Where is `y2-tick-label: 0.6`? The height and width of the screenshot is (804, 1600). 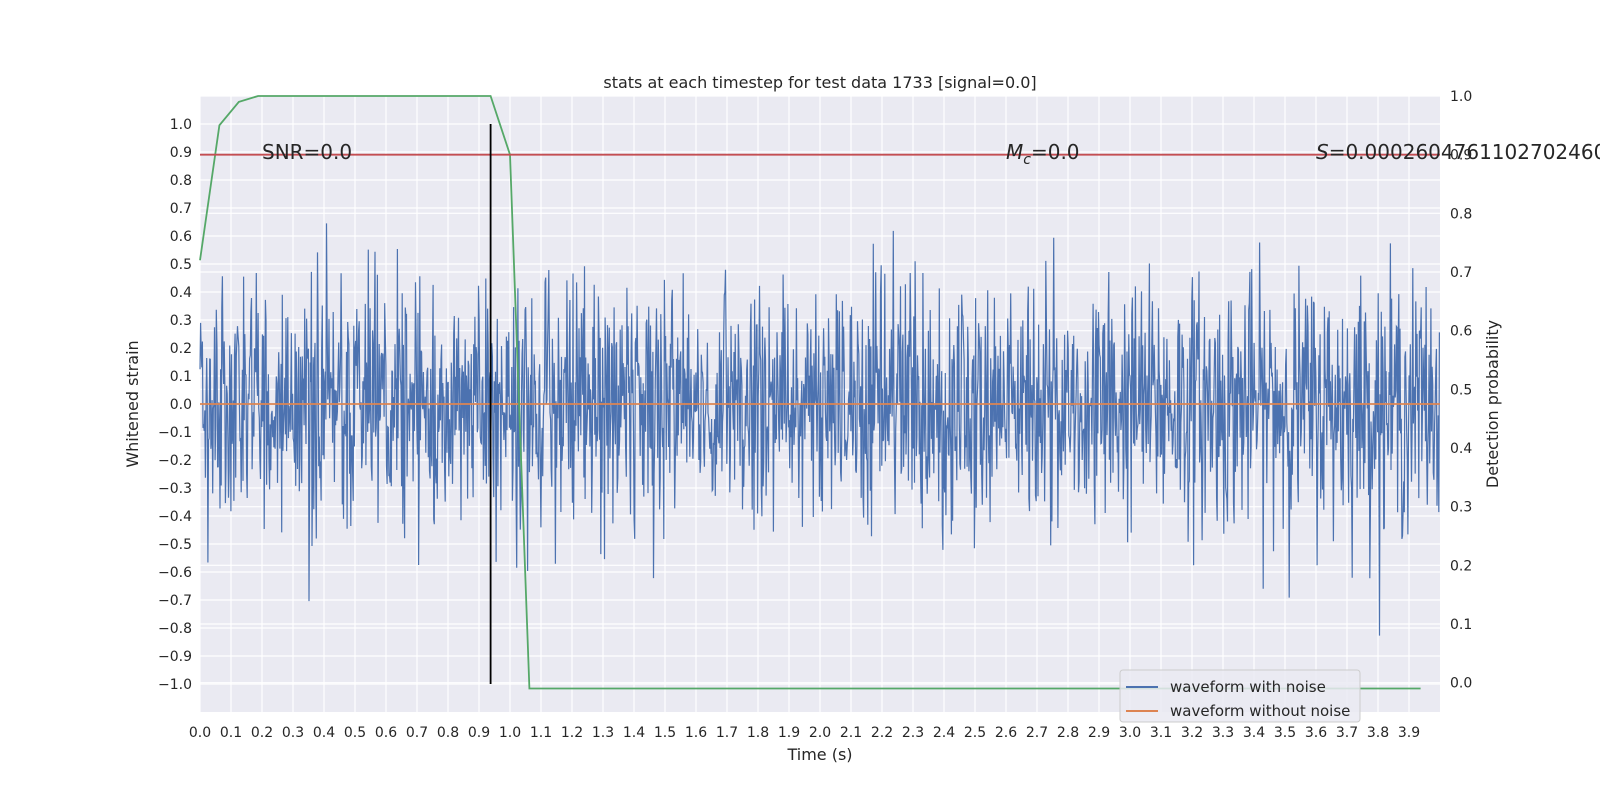 y2-tick-label: 0.6 is located at coordinates (1461, 332).